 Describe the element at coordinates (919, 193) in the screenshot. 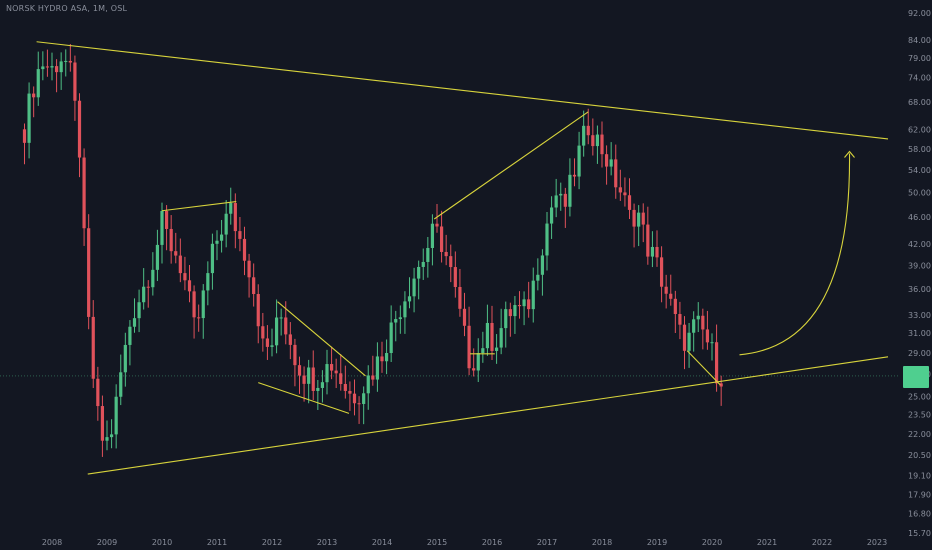

I see `y-tick-label: 50.00` at that location.